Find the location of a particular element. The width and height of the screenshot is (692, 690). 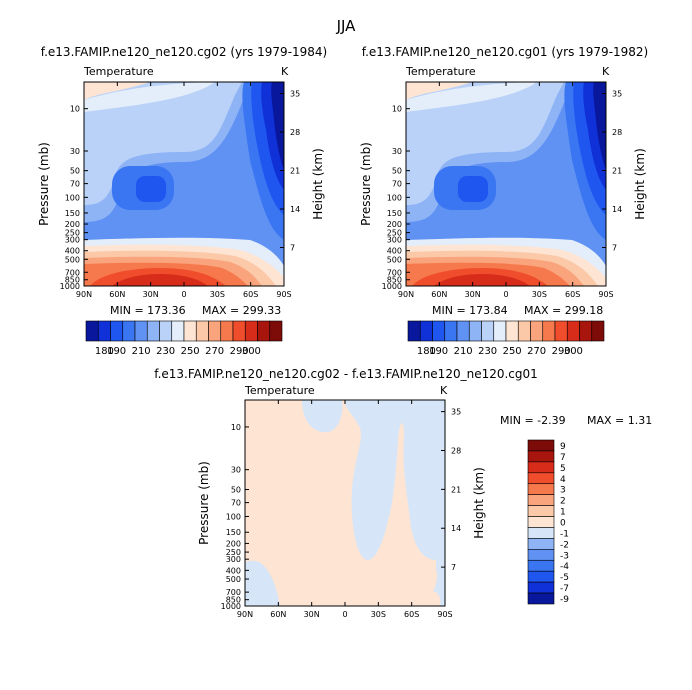

x-tick-label: 0 is located at coordinates (505, 294).